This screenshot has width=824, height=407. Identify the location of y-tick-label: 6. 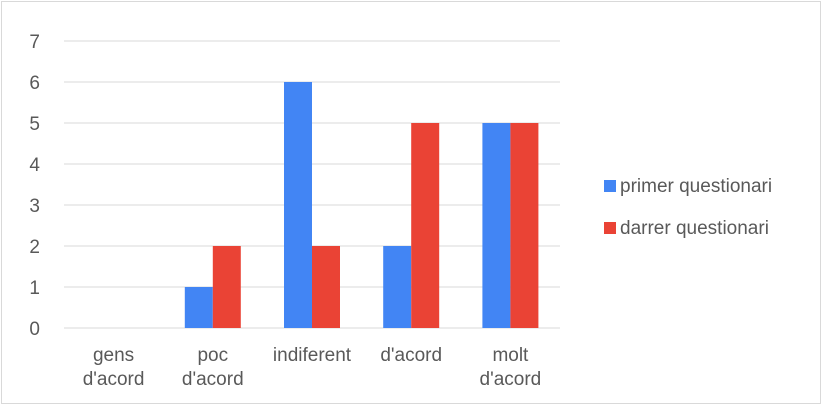
(34, 83).